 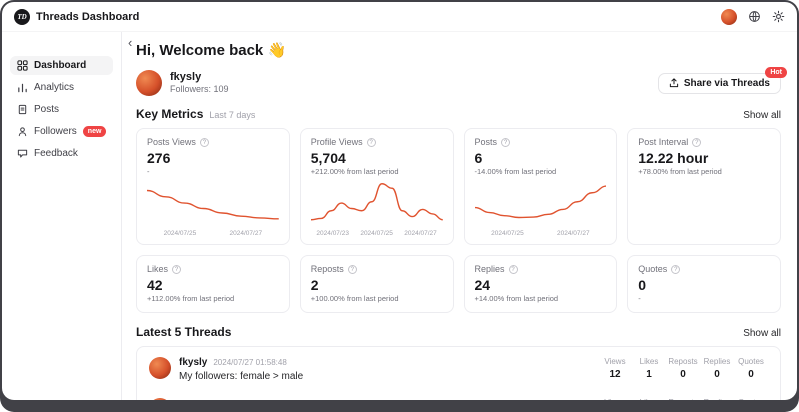 I want to click on metric-label: Profile Views?, so click(x=377, y=142).